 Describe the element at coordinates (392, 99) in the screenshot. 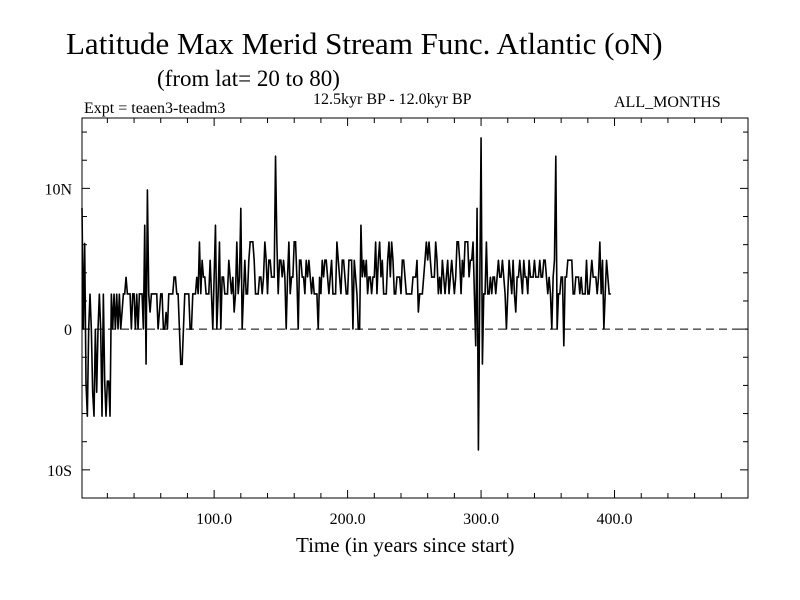

I see `period-label: 12.5kyr BP - 12.0kyr BP` at that location.